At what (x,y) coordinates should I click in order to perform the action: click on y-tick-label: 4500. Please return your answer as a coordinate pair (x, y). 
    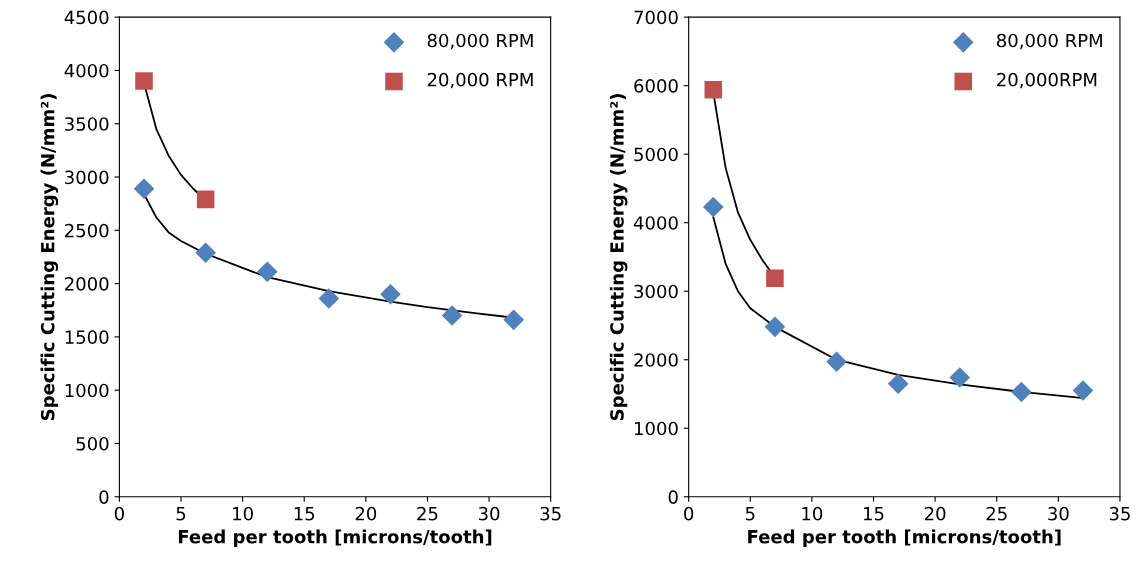
    Looking at the image, I should click on (86, 17).